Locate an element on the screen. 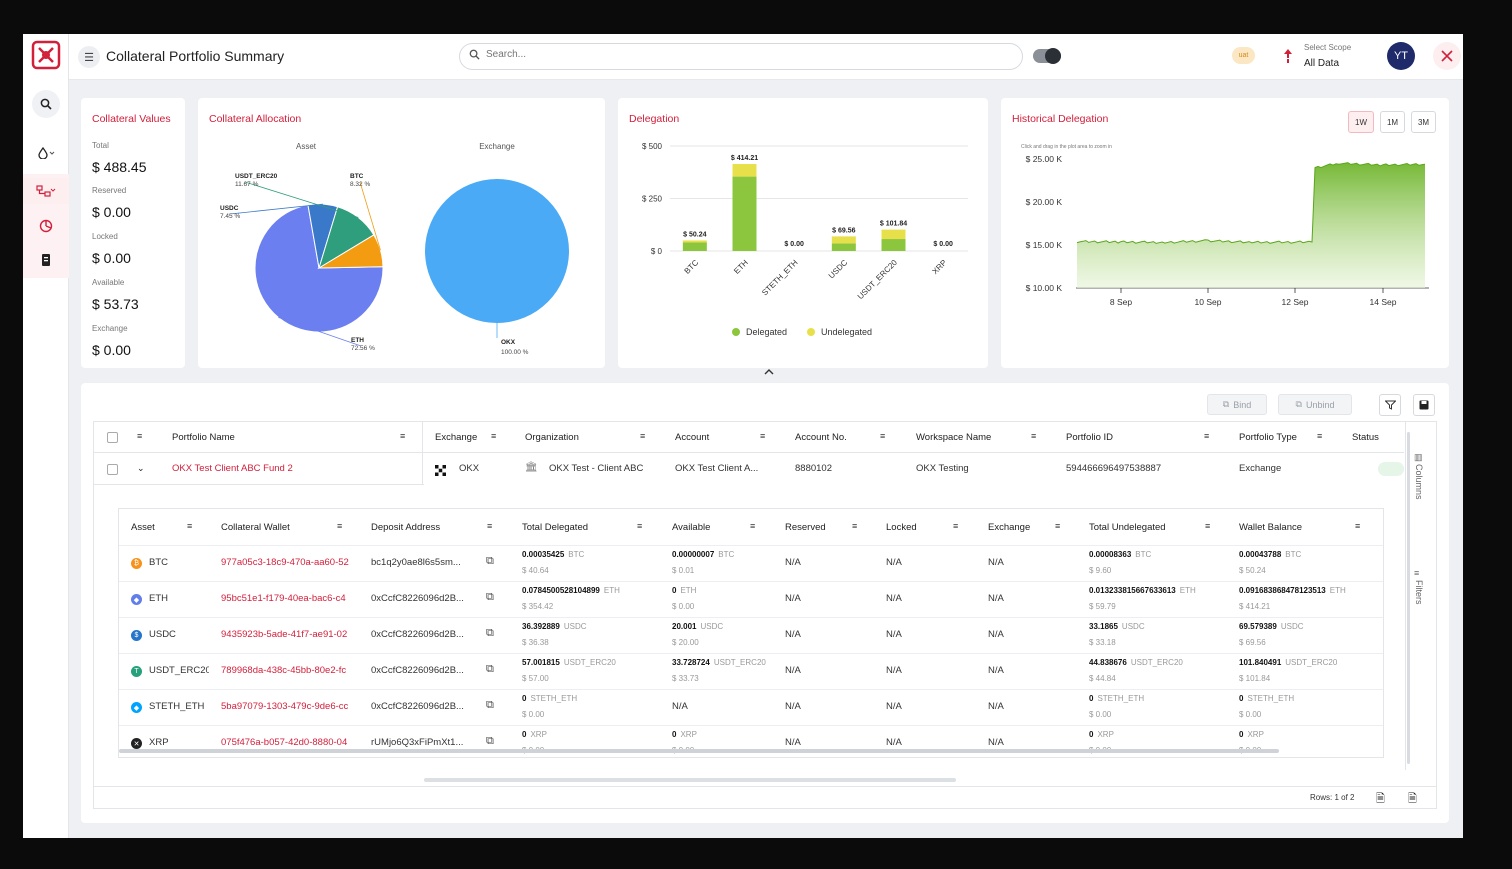 Image resolution: width=1512 pixels, height=869 pixels. portfolio-name-cell: OKX Test Client ABC Fund 2 is located at coordinates (232, 468).